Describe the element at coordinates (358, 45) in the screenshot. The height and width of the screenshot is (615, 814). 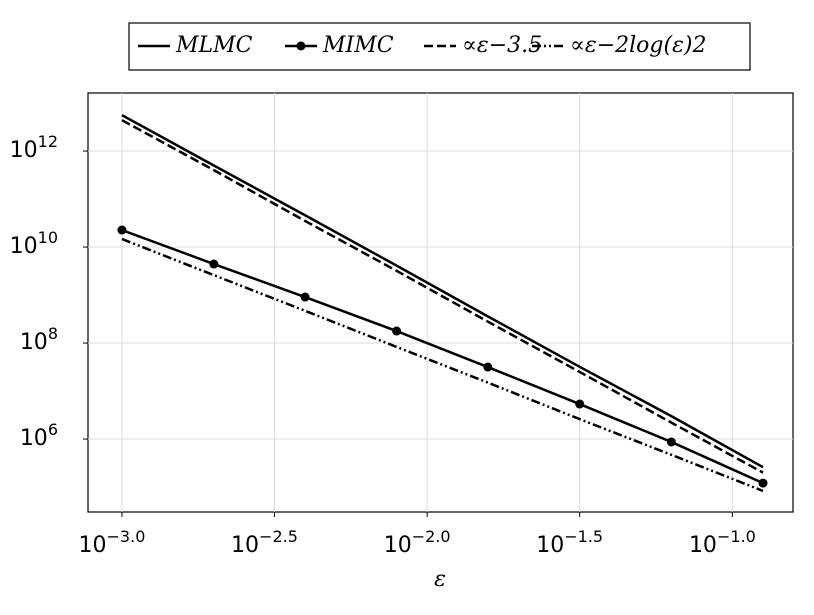
I see `legend-label: MIMC` at that location.